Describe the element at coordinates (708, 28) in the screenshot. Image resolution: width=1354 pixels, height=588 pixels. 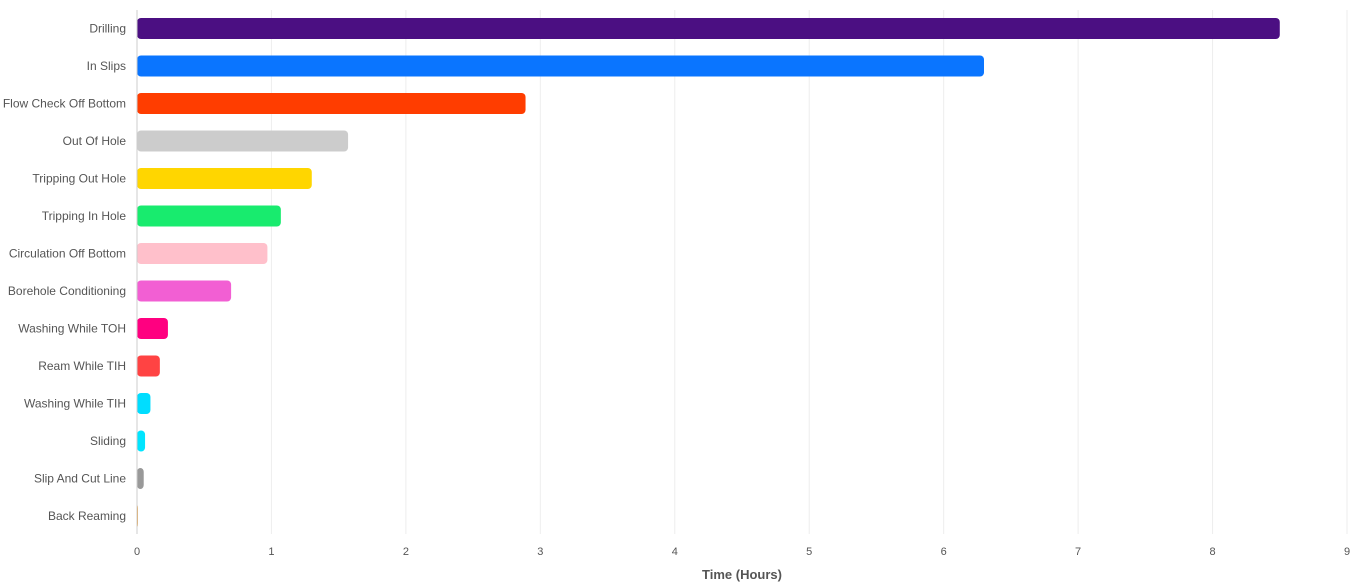
I see `bar-drilling` at that location.